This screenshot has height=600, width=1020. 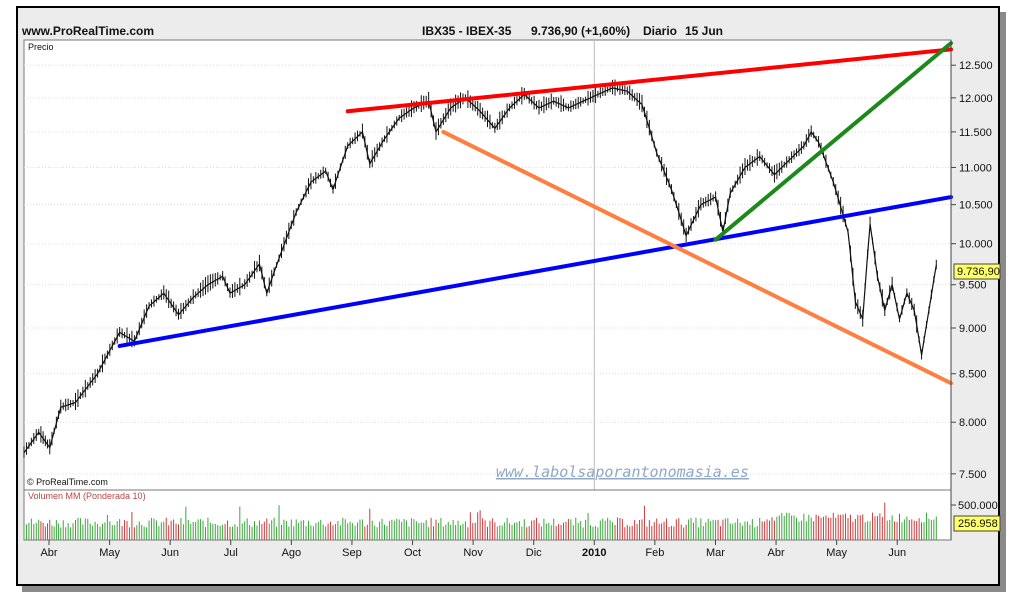 What do you see at coordinates (87, 31) in the screenshot?
I see `site-title: www.ProRealTime.com` at bounding box center [87, 31].